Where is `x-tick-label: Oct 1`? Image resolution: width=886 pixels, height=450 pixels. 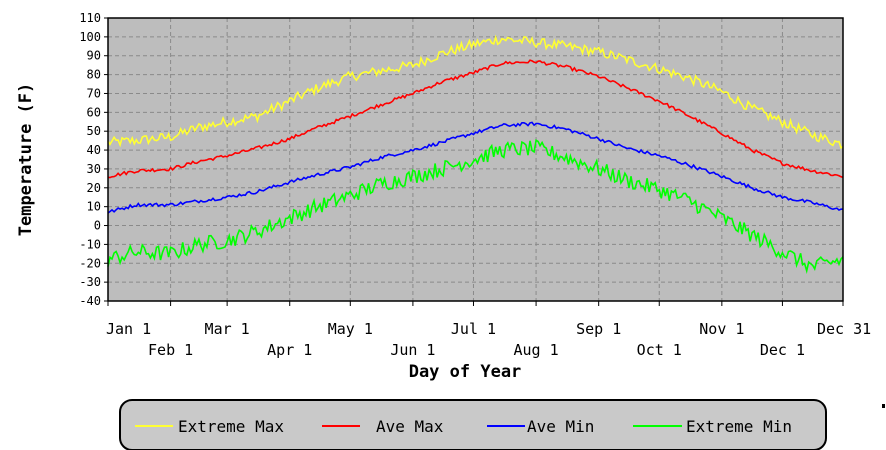
x-tick-label: Oct 1 is located at coordinates (659, 350).